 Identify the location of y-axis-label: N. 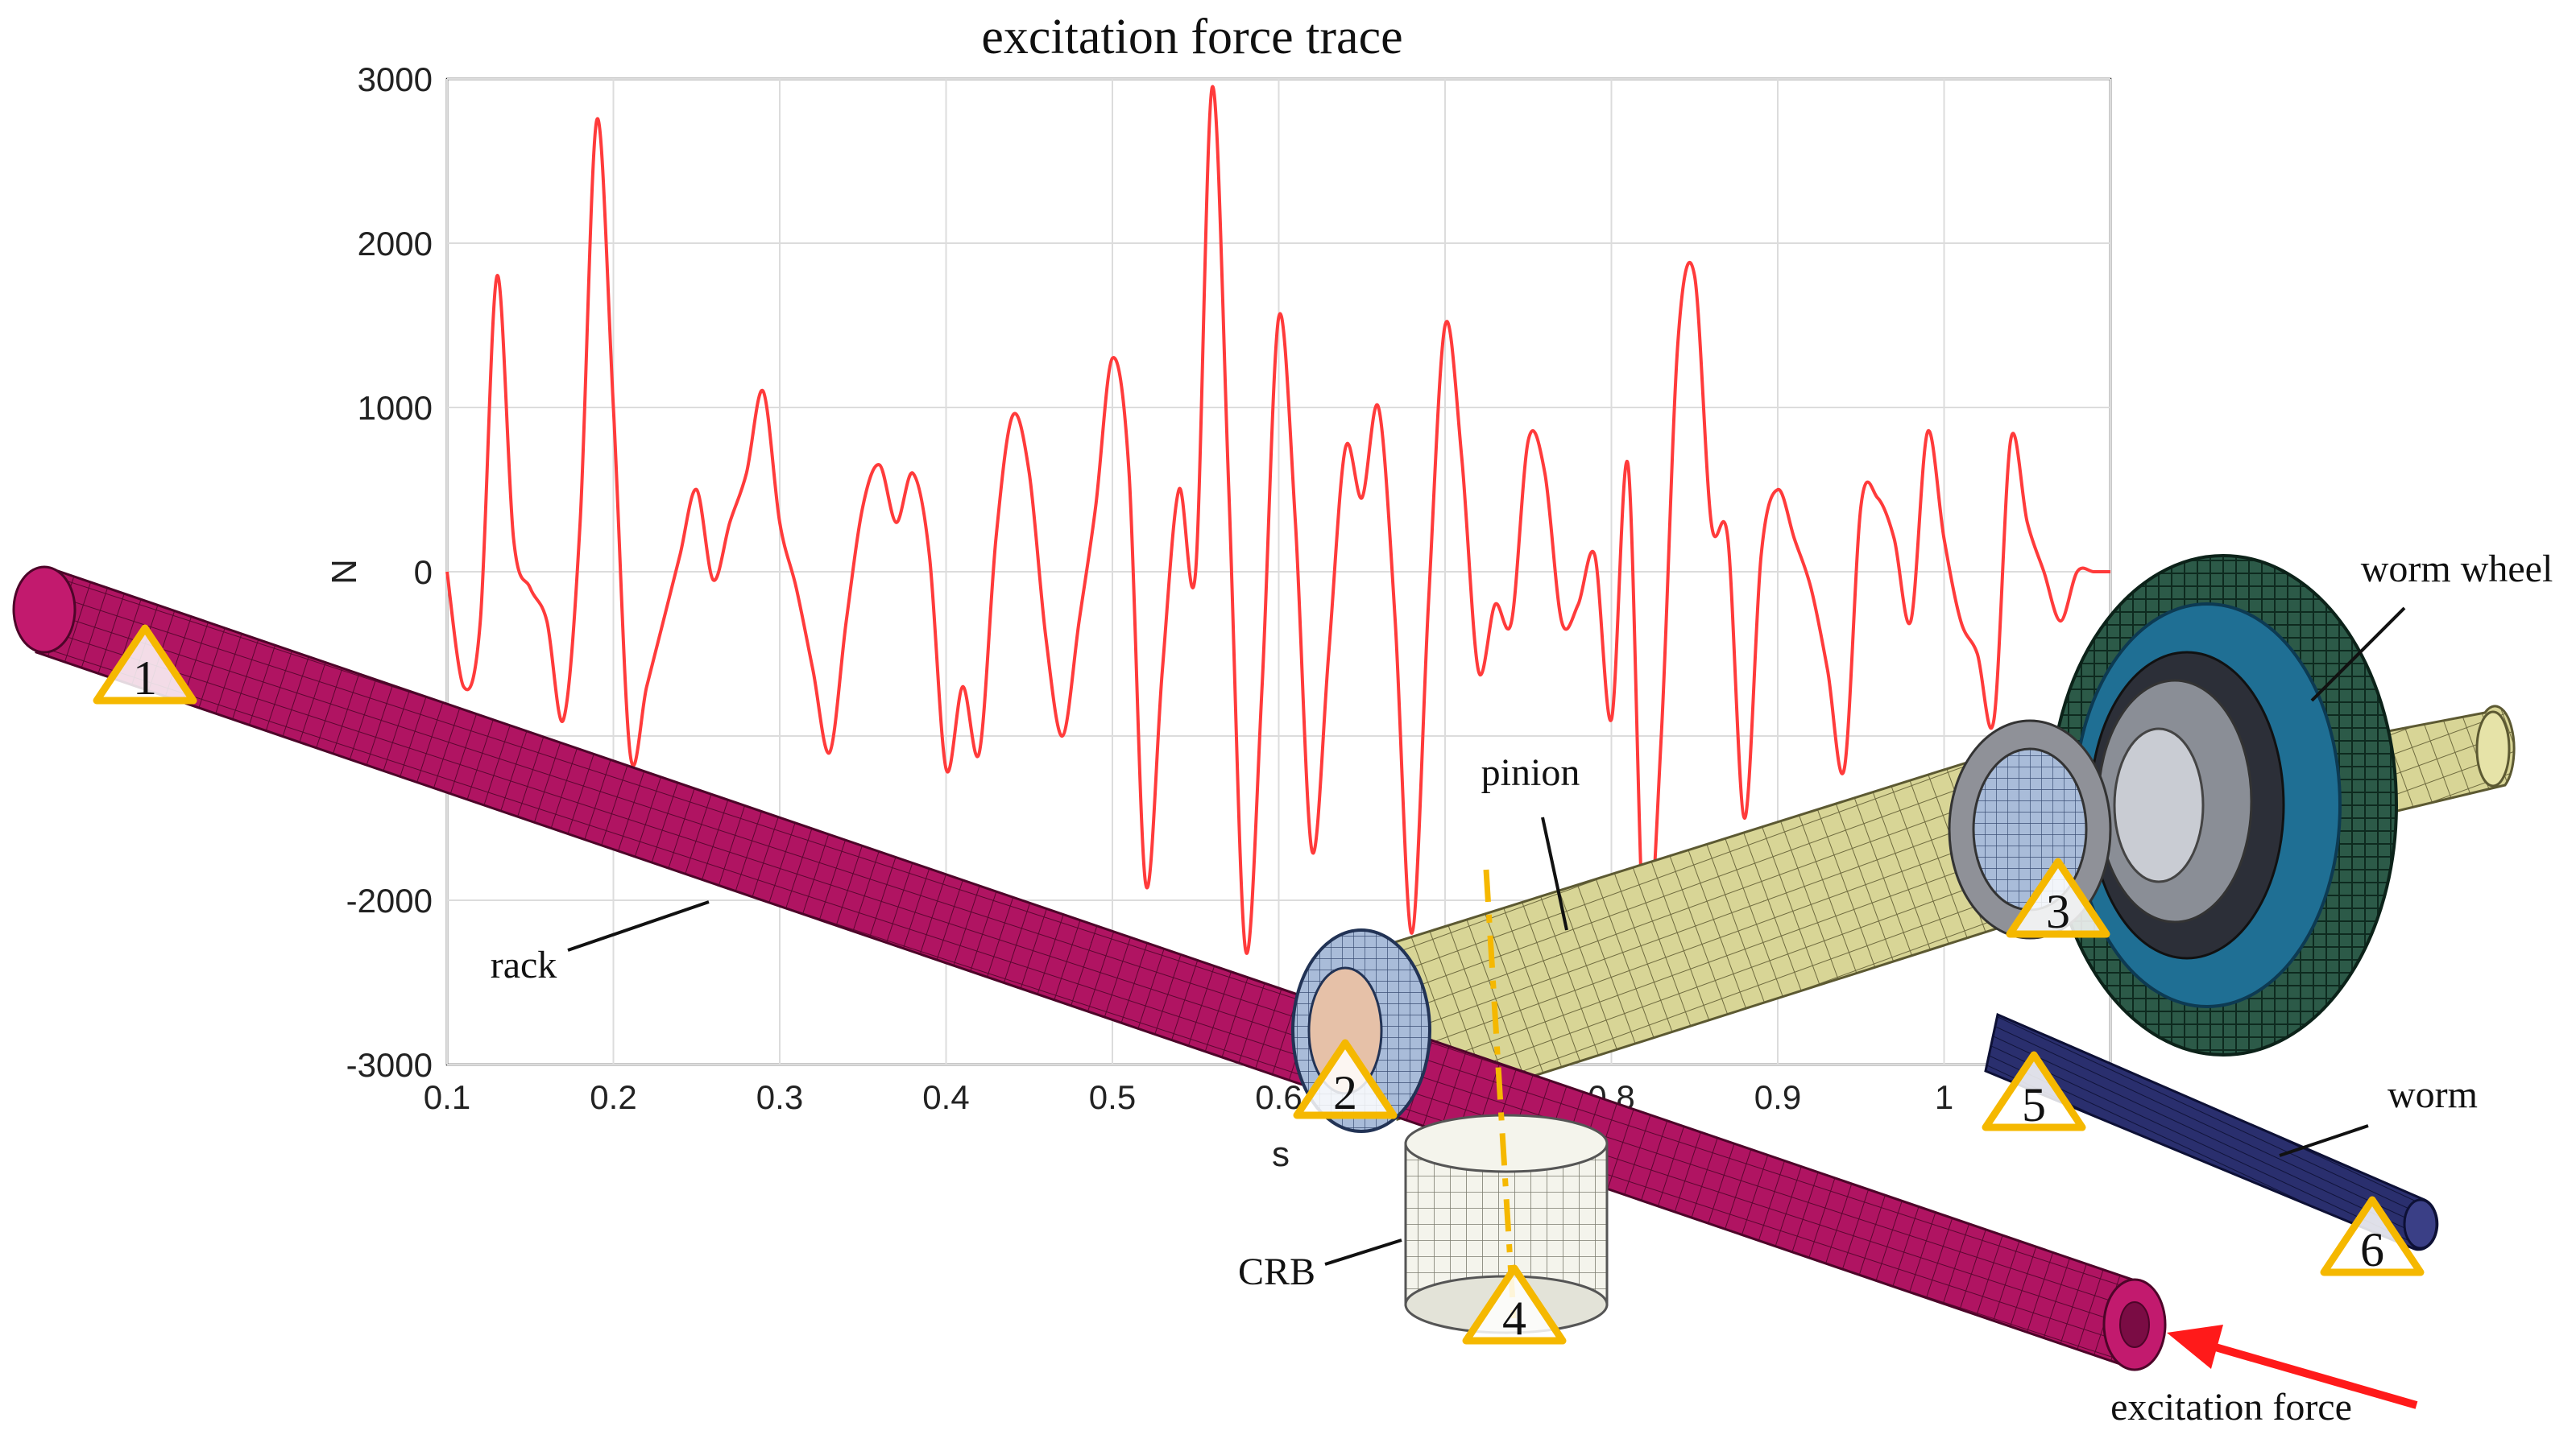
(344, 572).